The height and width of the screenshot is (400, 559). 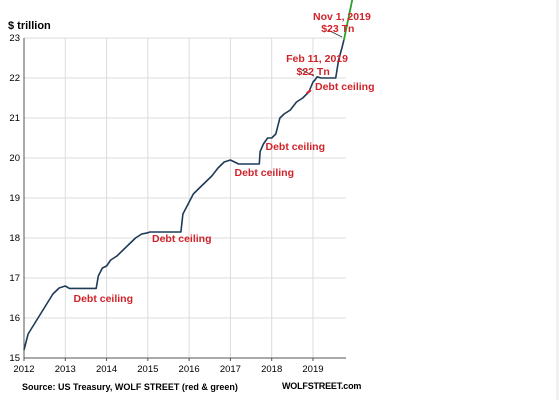 I want to click on y-tick-20: 20, so click(x=14, y=158).